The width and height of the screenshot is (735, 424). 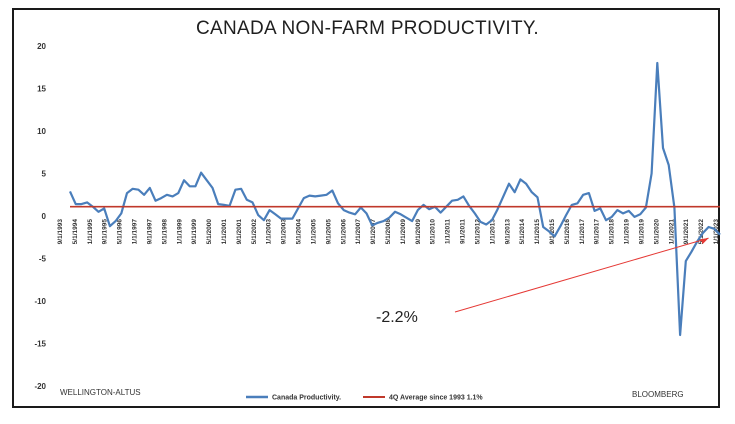 What do you see at coordinates (642, 232) in the screenshot?
I see `x-tick-label: 9/1/2019` at bounding box center [642, 232].